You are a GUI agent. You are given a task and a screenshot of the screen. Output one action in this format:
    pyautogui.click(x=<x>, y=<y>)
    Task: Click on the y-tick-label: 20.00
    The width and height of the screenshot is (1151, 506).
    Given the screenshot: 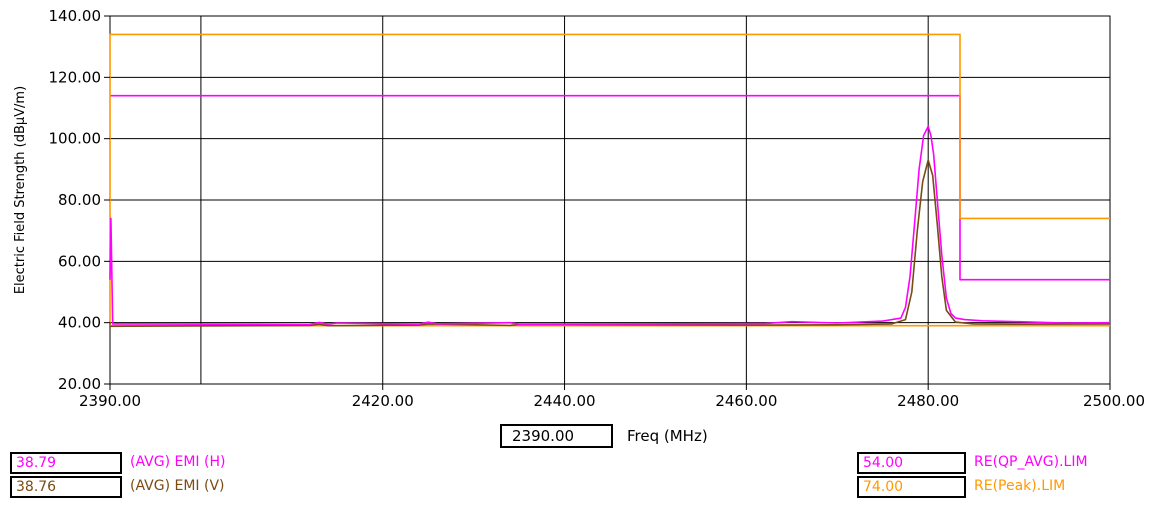 What is the action you would take?
    pyautogui.click(x=79, y=384)
    